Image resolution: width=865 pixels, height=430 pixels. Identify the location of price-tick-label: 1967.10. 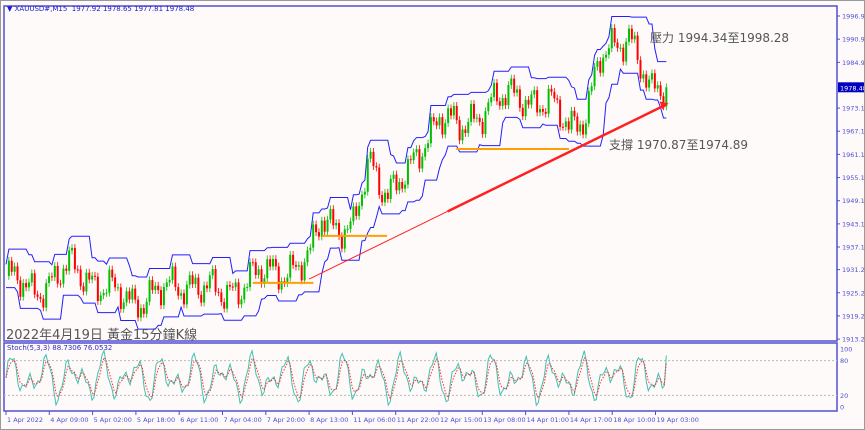
(853, 132).